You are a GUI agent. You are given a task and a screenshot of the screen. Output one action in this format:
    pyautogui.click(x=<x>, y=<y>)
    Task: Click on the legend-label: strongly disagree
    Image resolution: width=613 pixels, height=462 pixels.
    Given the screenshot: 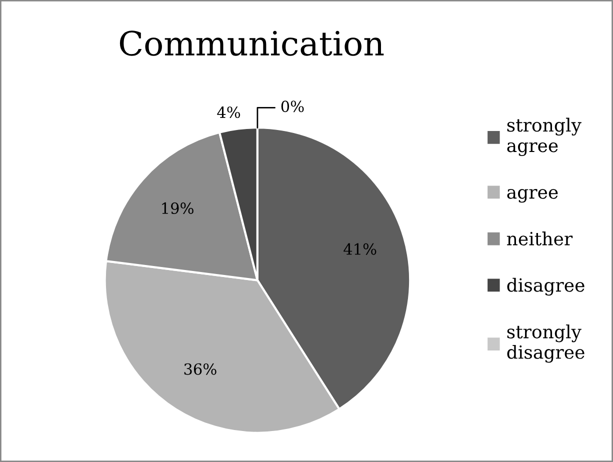 What is the action you would take?
    pyautogui.click(x=545, y=343)
    